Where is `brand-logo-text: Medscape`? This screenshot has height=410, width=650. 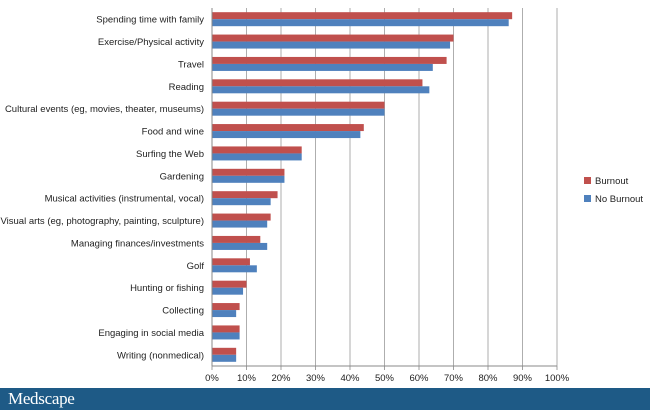 brand-logo-text: Medscape is located at coordinates (41, 398).